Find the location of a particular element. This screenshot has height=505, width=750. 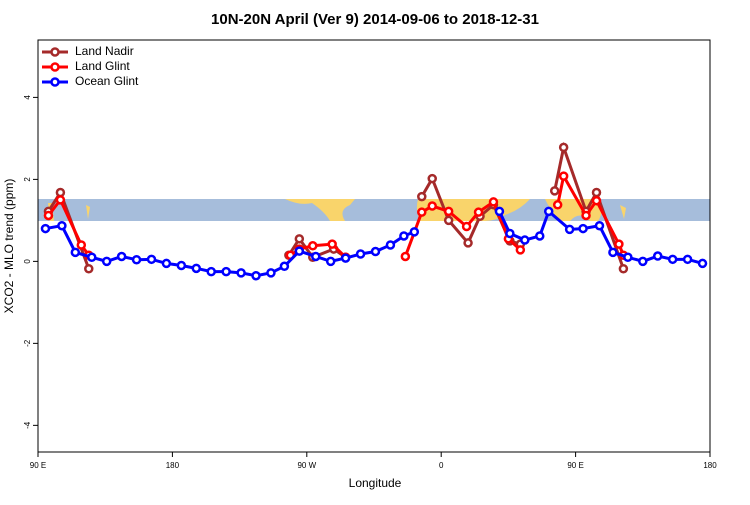

legend-label: Land Glint is located at coordinates (102, 66).